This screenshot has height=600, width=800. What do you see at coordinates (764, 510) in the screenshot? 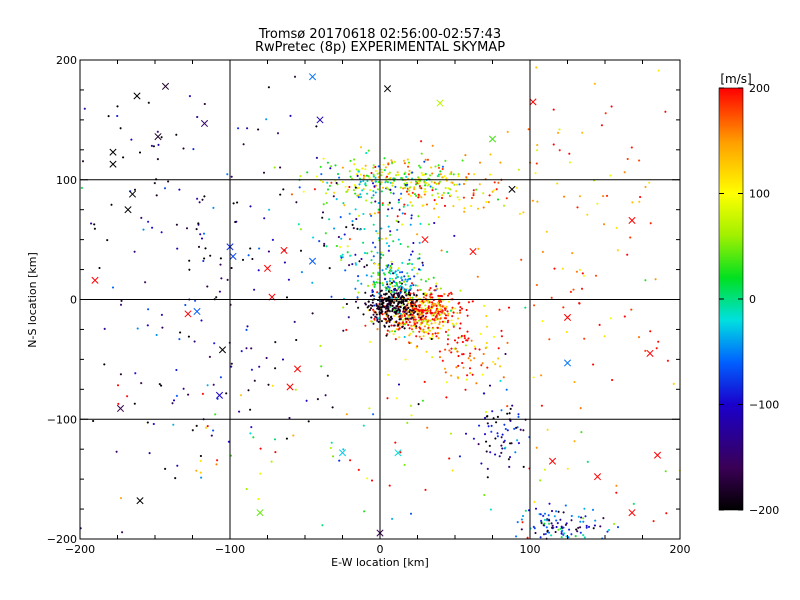
I see `colorbar-tick-label: −200` at bounding box center [764, 510].